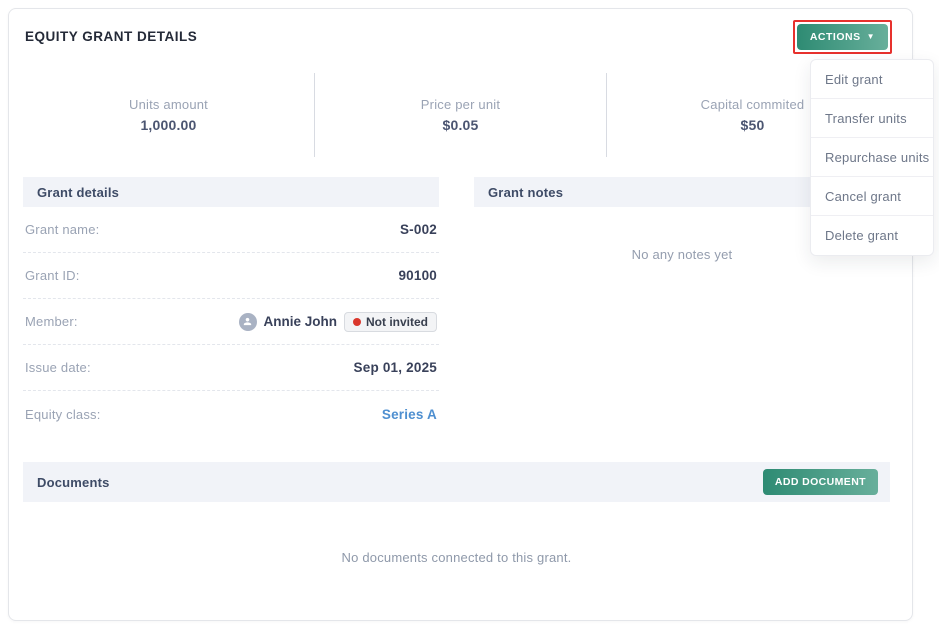  I want to click on stat-value: $50, so click(752, 125).